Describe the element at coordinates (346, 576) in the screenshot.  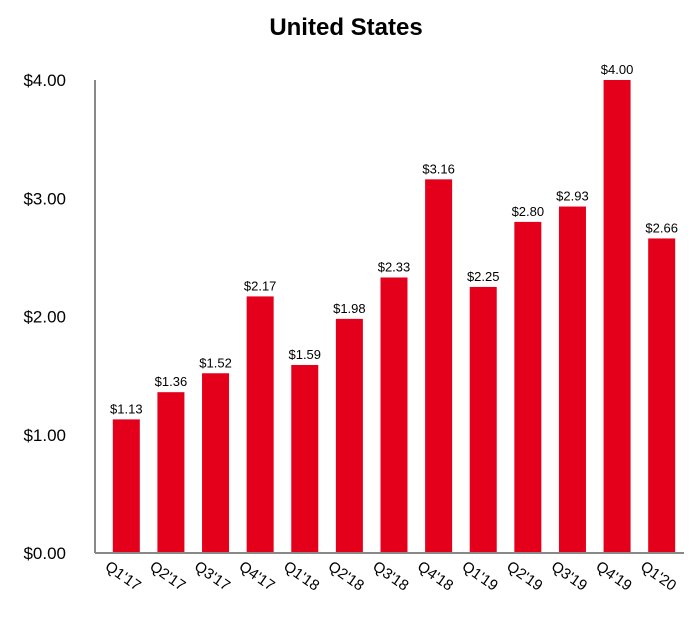
I see `x-tick-label: Q2'18` at that location.